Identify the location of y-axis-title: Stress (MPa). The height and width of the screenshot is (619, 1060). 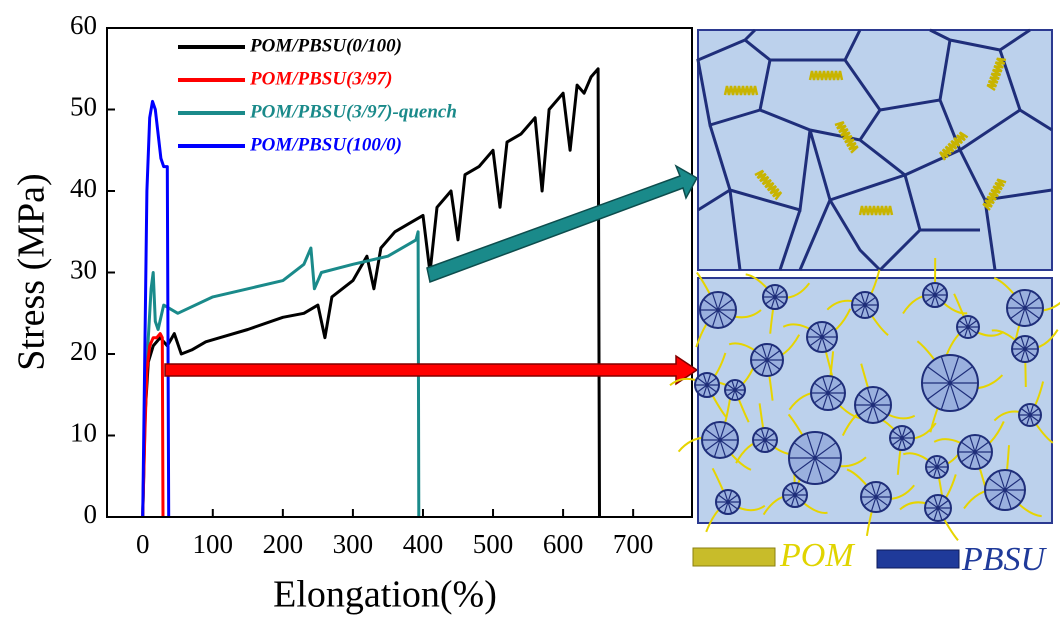
(32, 271).